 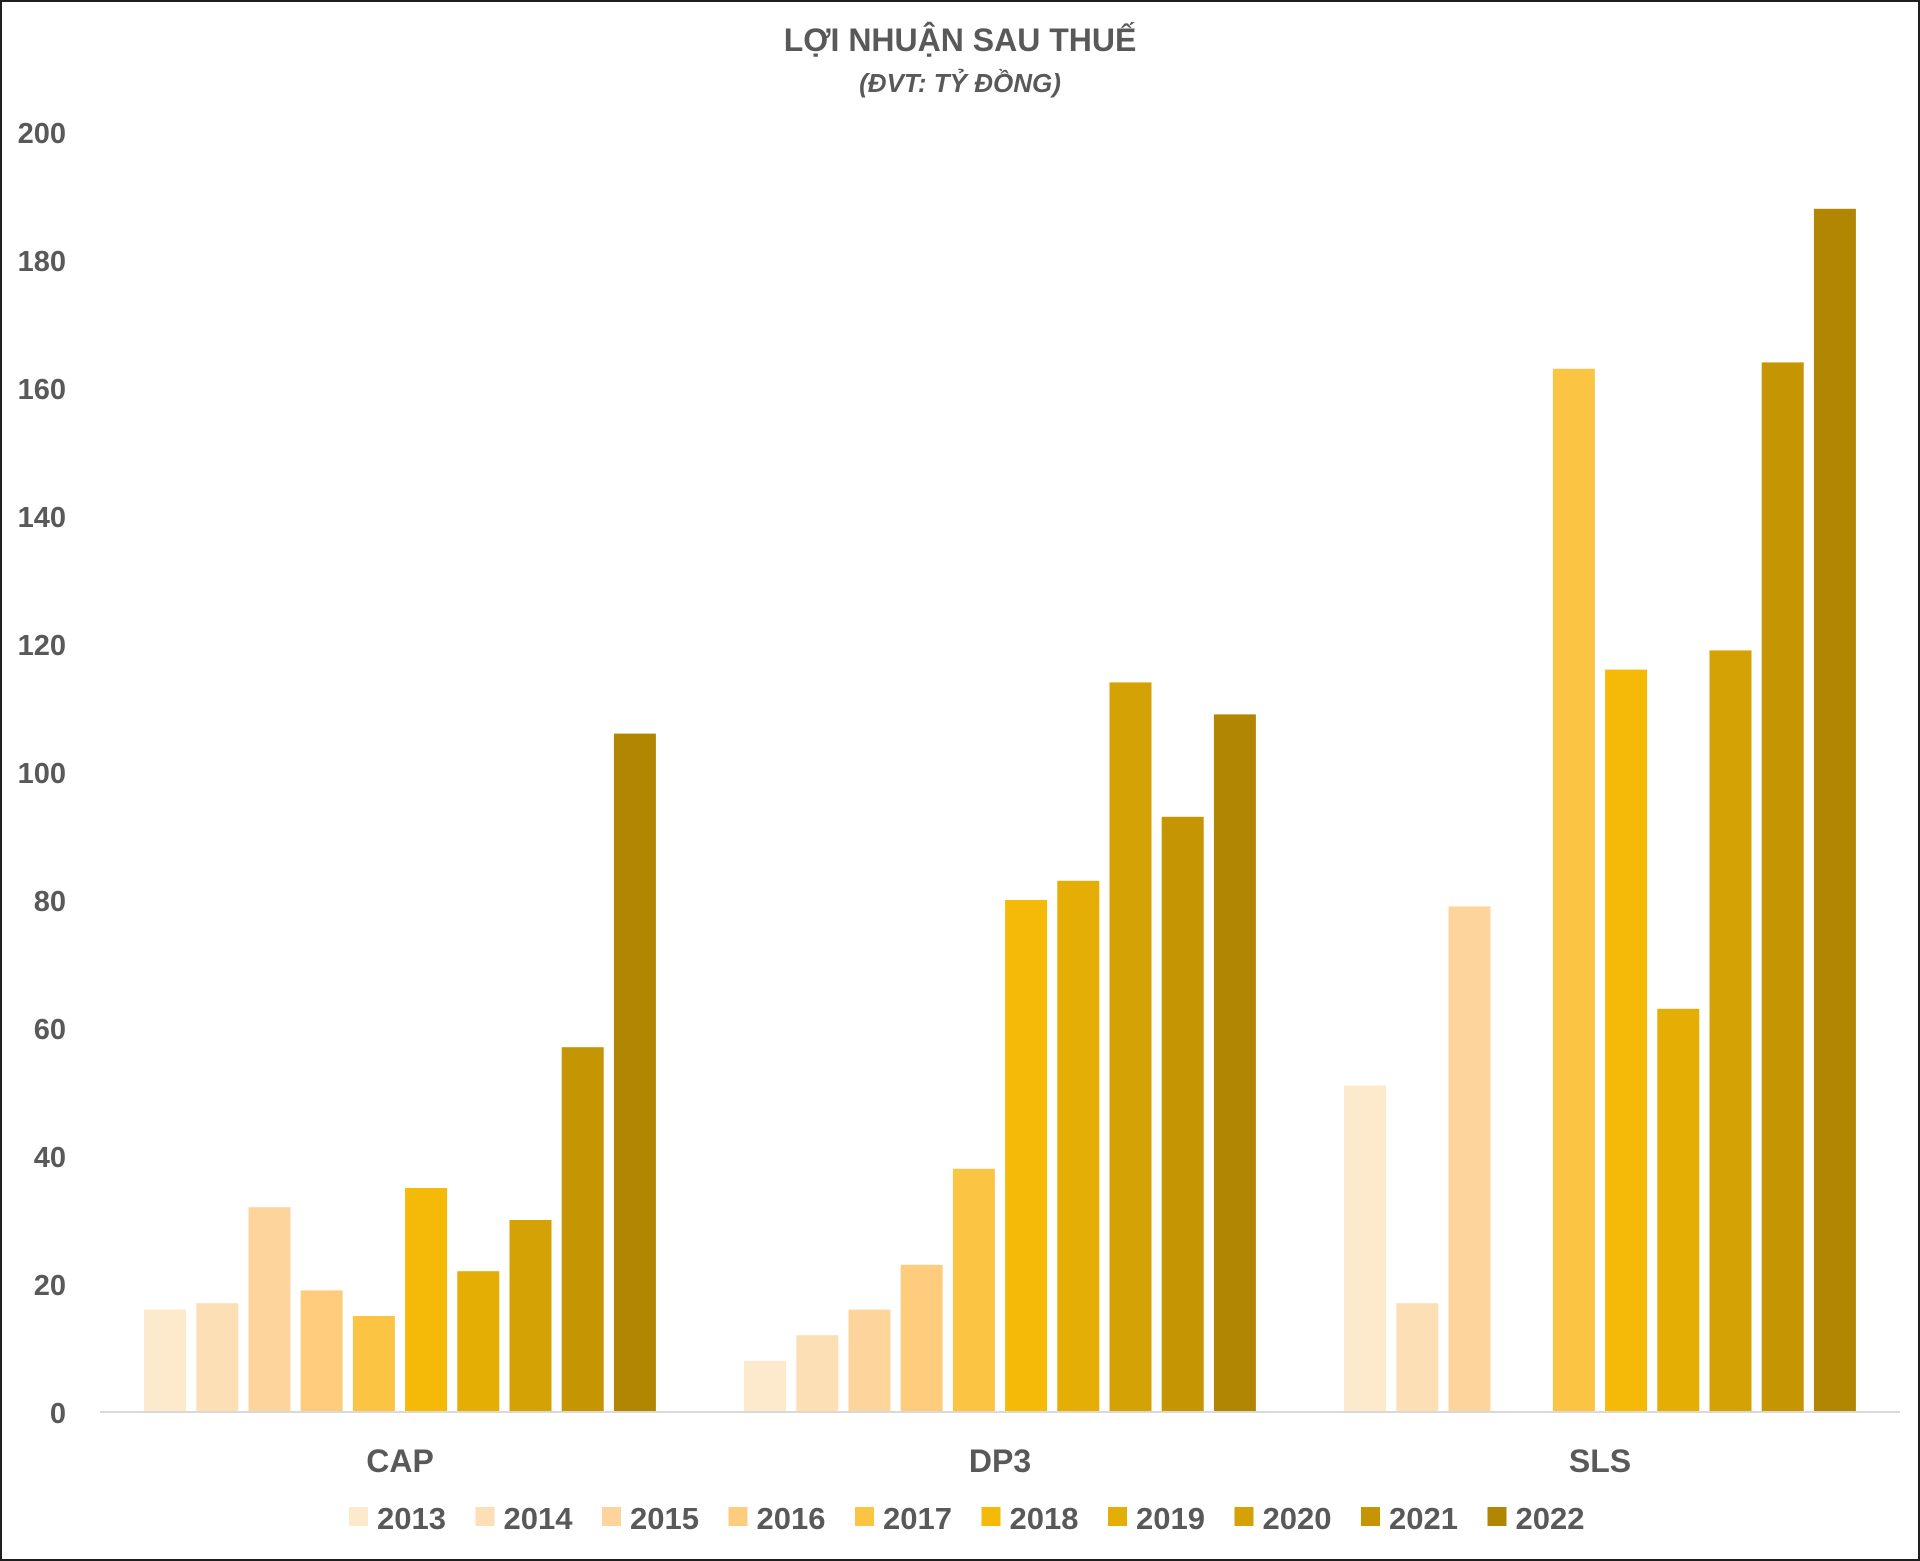 I want to click on legend-label: 2015, so click(x=664, y=1518).